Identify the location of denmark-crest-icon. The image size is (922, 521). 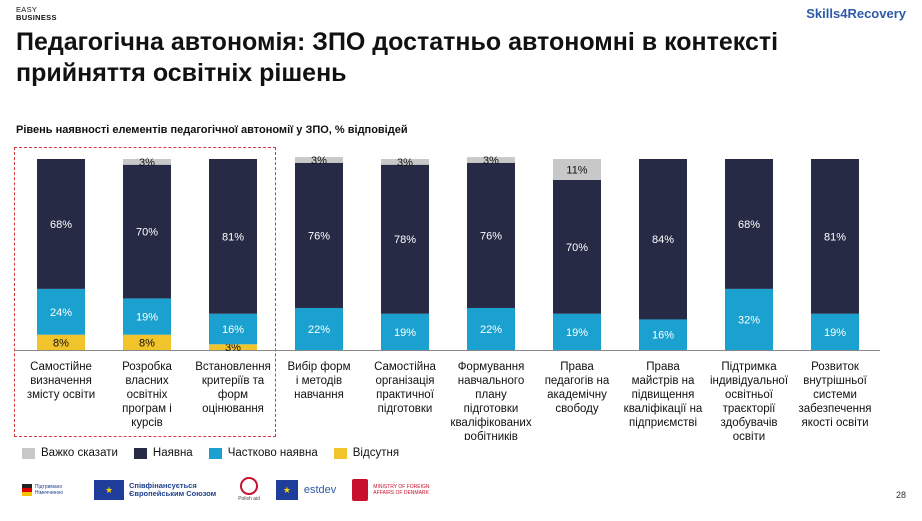
(360, 490).